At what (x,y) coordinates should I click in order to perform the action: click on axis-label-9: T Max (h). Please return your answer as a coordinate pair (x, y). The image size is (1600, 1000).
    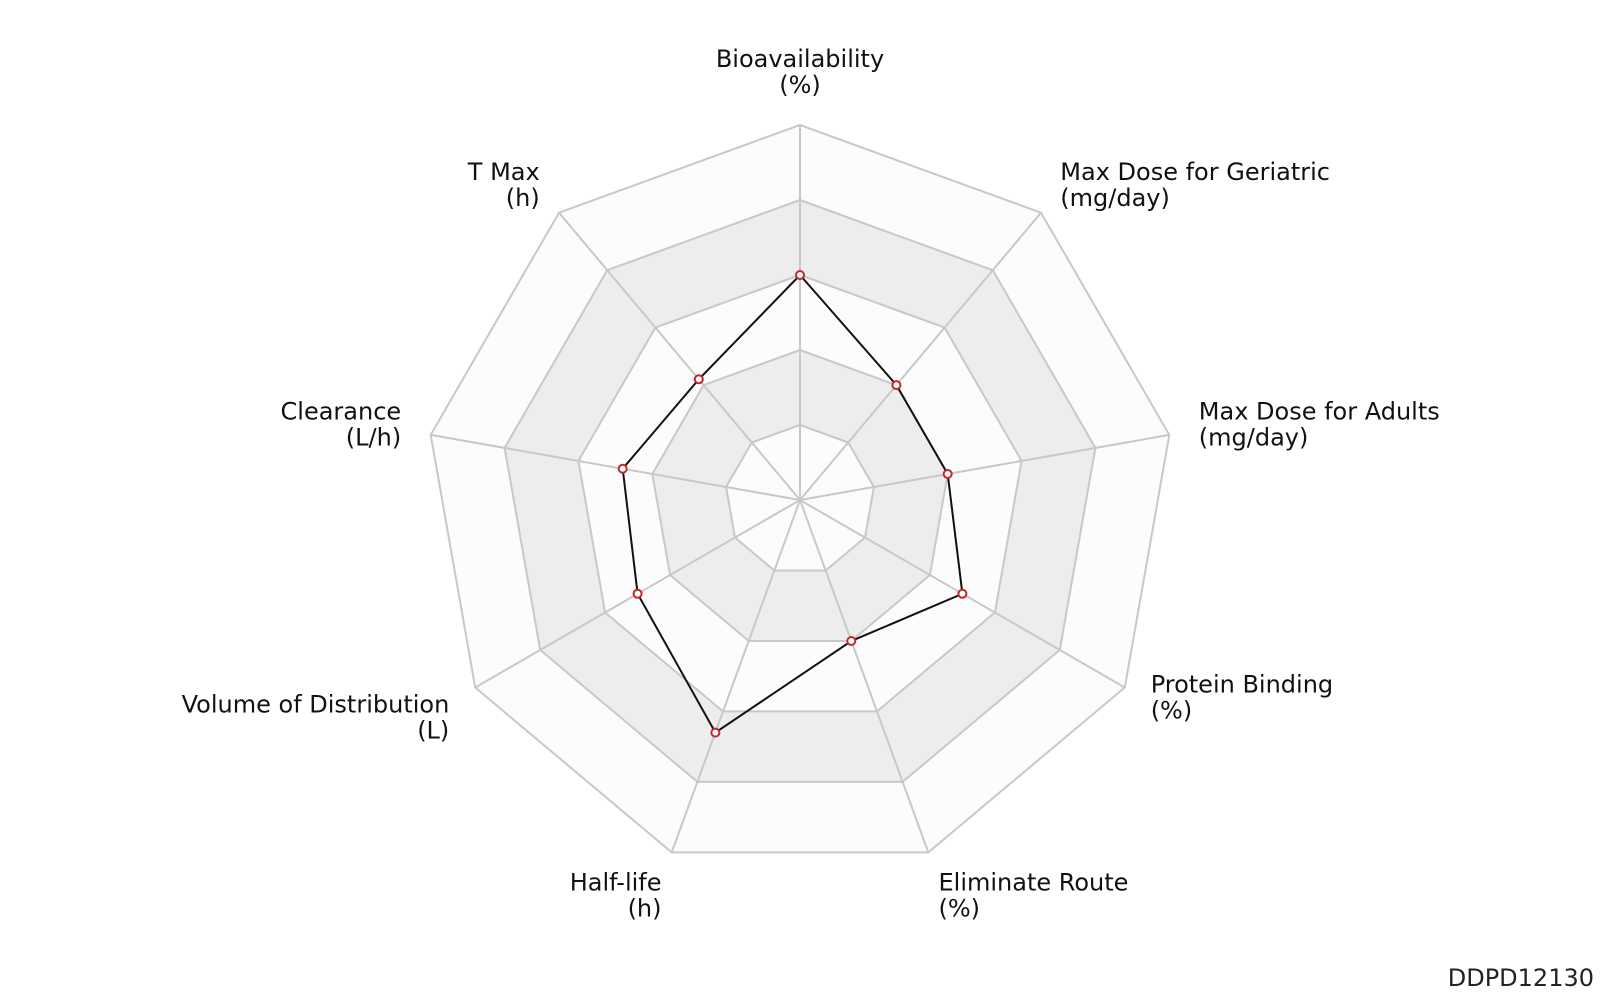
    Looking at the image, I should click on (503, 185).